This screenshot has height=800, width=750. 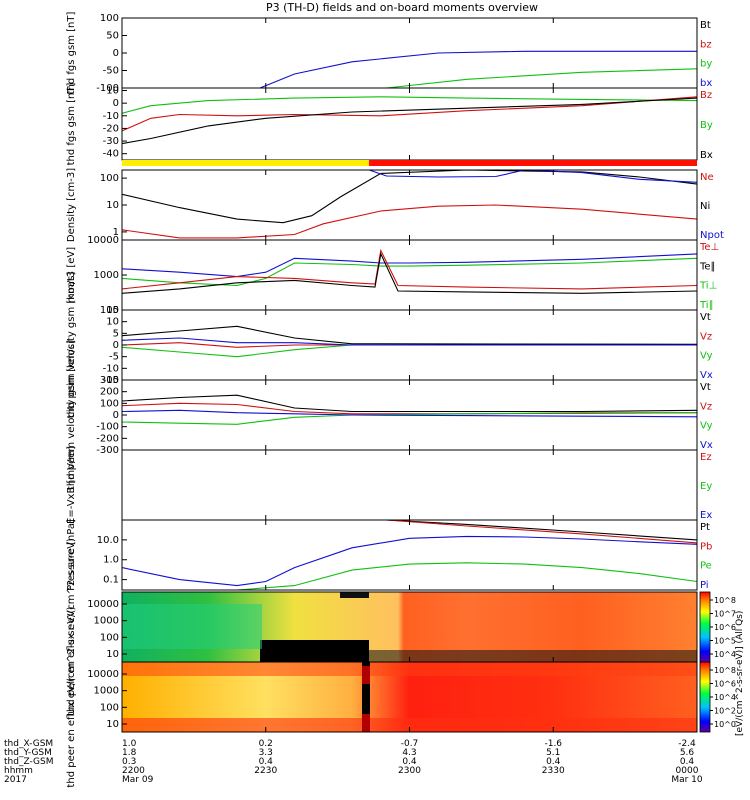 What do you see at coordinates (706, 486) in the screenshot?
I see `legend-entry: Ey` at bounding box center [706, 486].